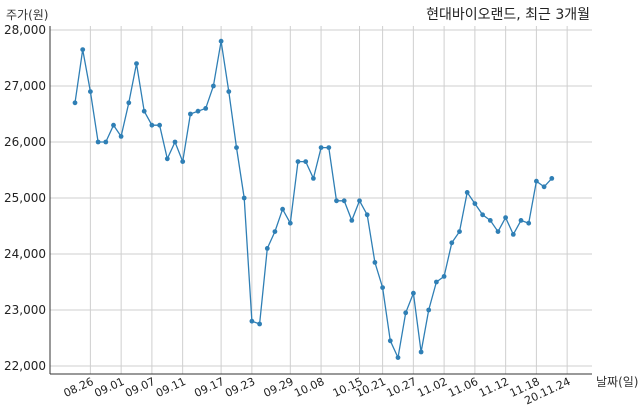  What do you see at coordinates (494, 387) in the screenshot?
I see `x-tick-label: 11.12` at bounding box center [494, 387].